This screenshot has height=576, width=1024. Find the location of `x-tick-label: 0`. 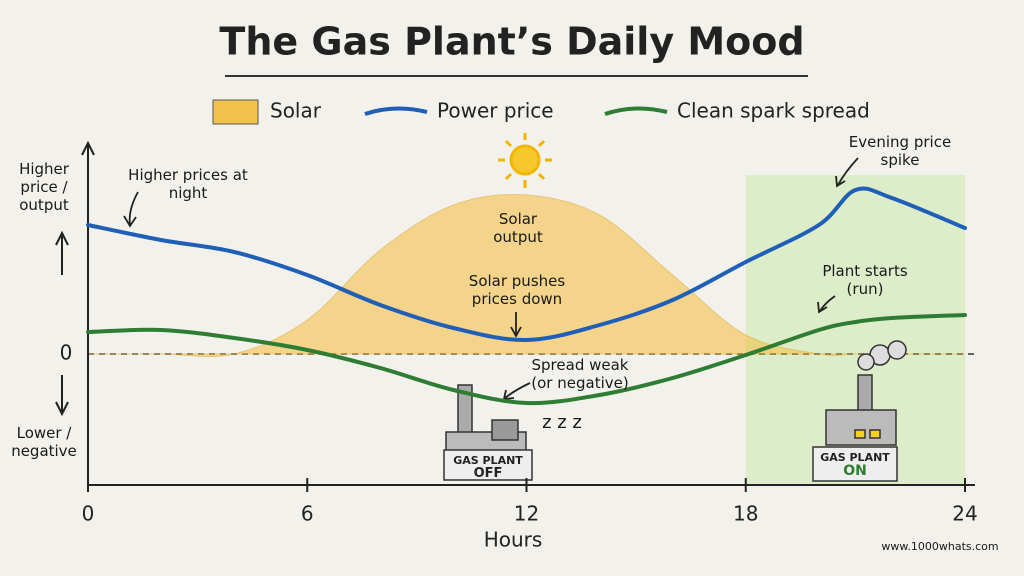

x-tick-label: 0 is located at coordinates (88, 514).